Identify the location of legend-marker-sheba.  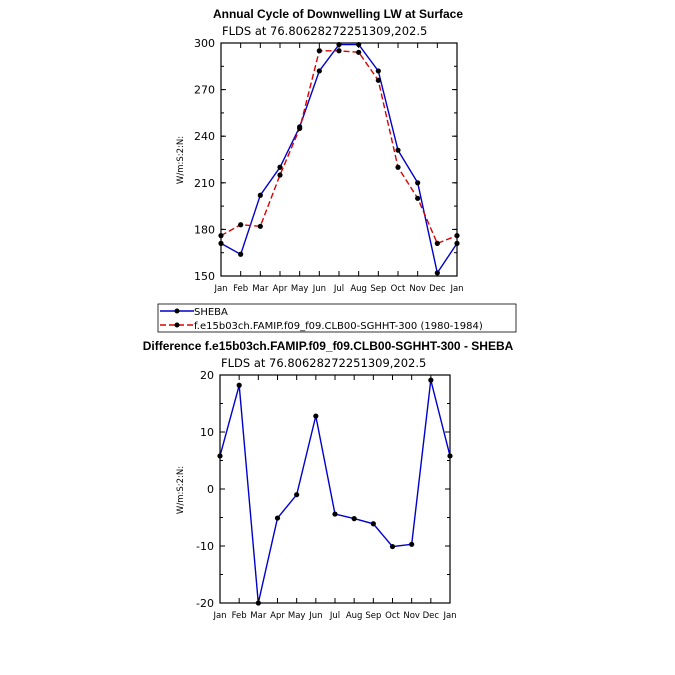
(177, 311).